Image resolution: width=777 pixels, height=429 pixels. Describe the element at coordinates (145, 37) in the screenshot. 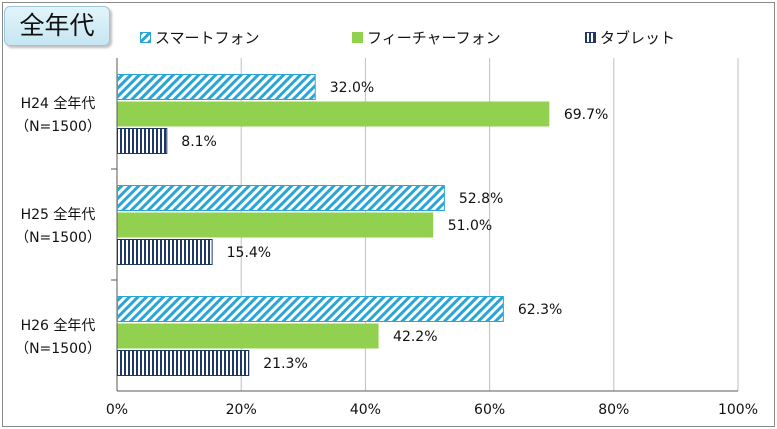

I see `legend-swatch-smartphone` at that location.